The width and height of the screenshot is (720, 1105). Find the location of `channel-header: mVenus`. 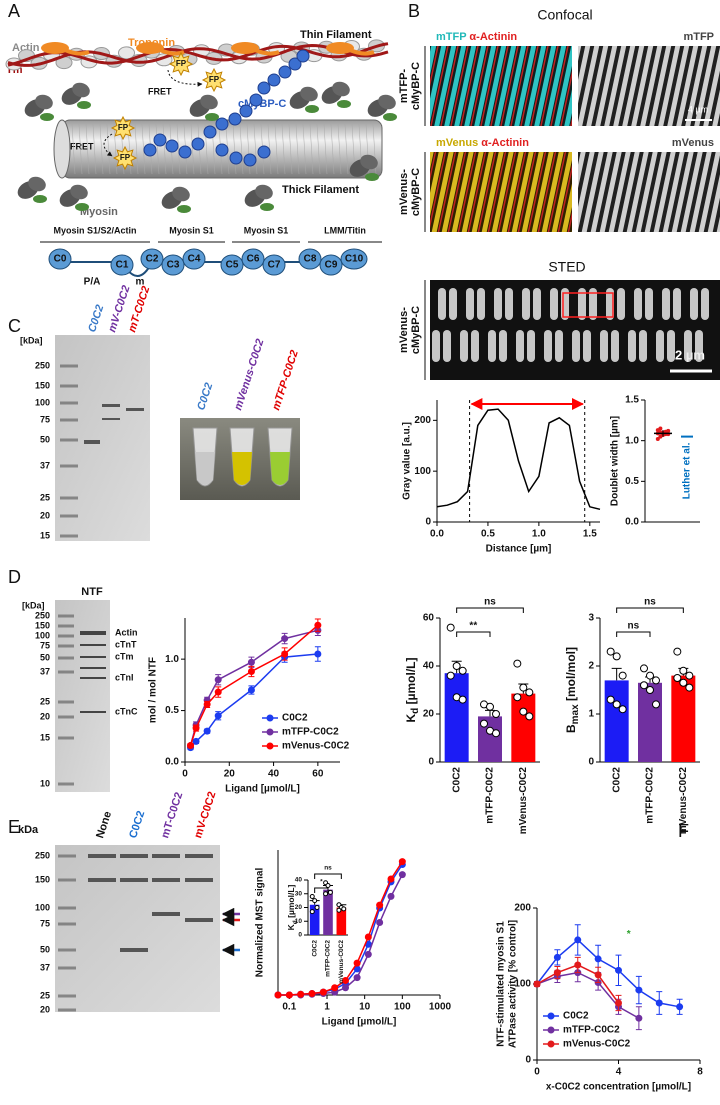

channel-header: mVenus is located at coordinates (693, 143).